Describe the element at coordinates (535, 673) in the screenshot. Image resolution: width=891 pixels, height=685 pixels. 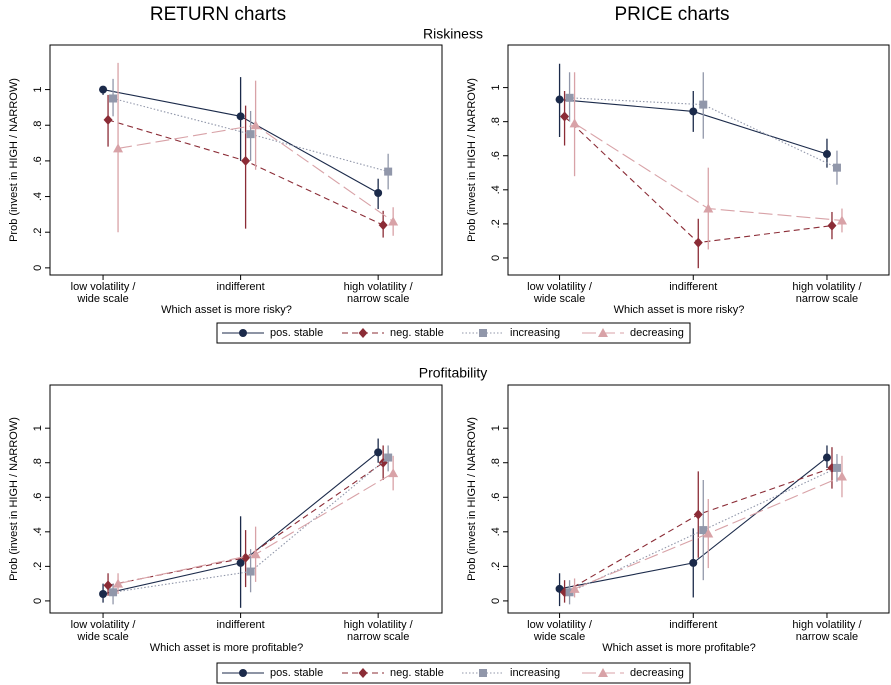
I see `legend-label: increasing` at that location.